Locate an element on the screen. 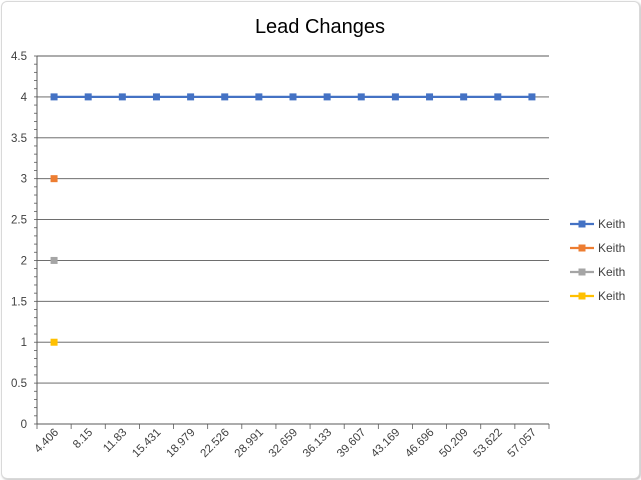 This screenshot has height=480, width=641. x-tick-label: 43.169 is located at coordinates (385, 443).